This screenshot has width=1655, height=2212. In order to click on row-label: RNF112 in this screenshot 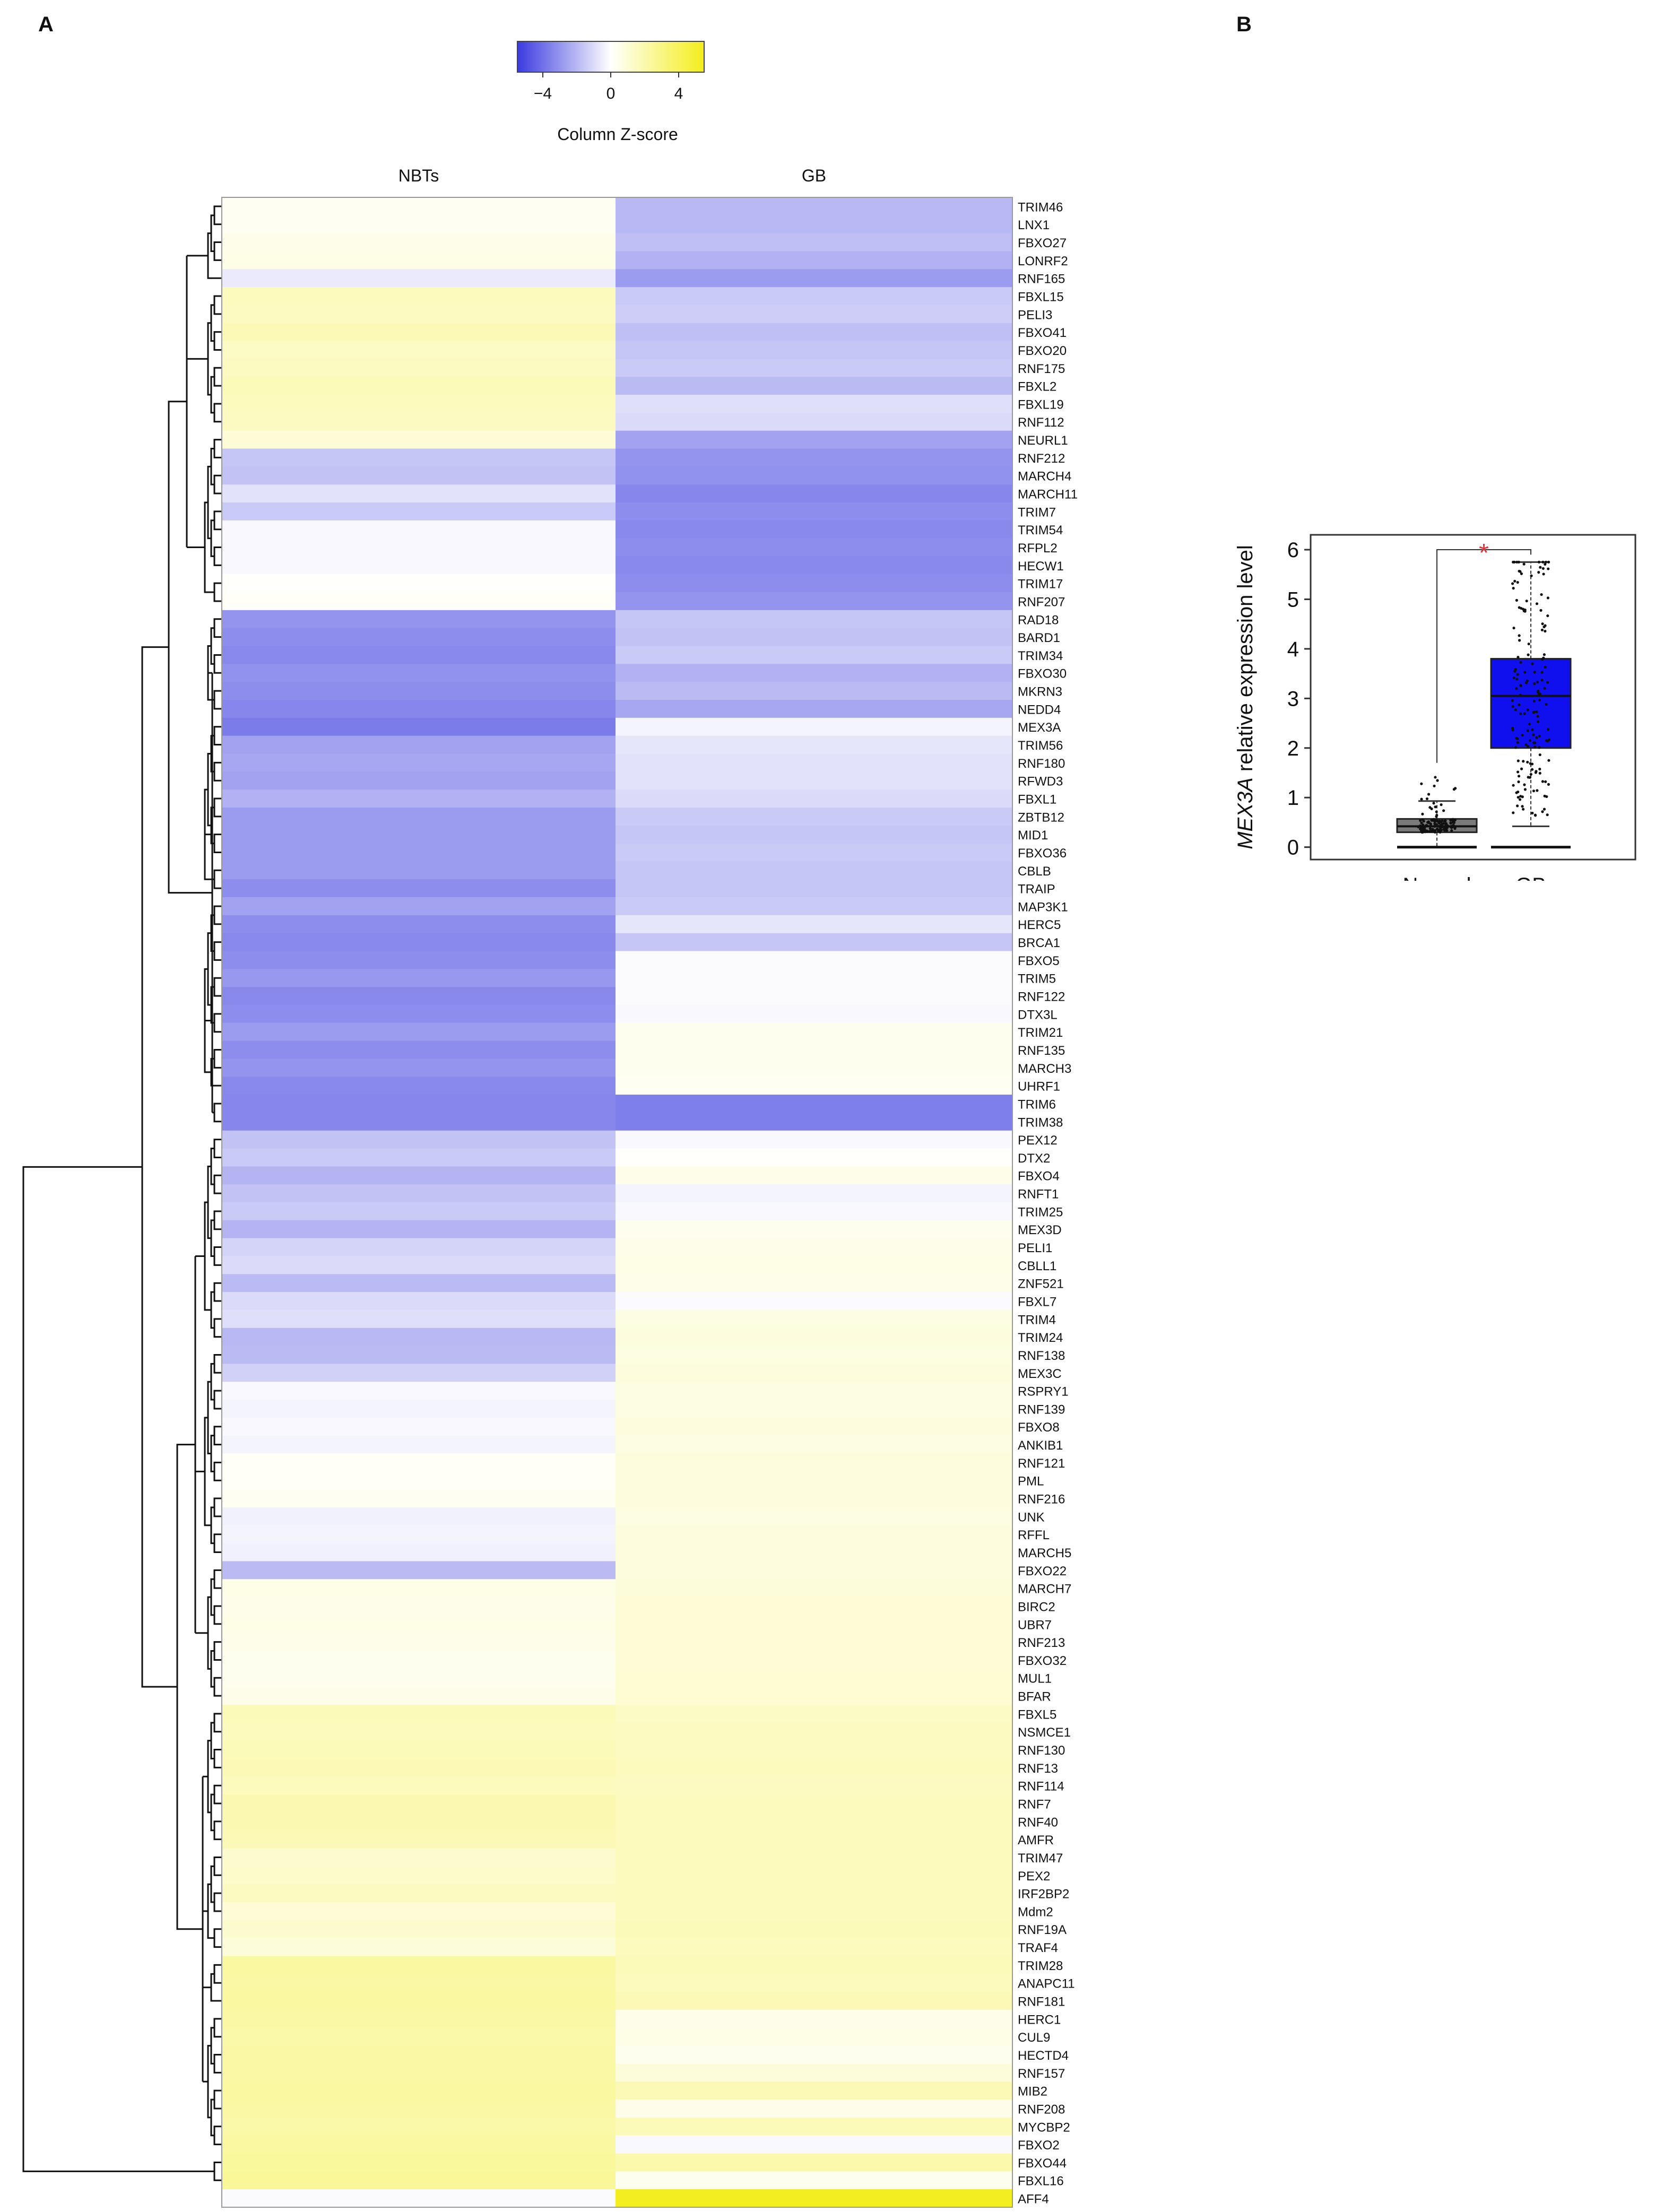, I will do `click(1041, 422)`.